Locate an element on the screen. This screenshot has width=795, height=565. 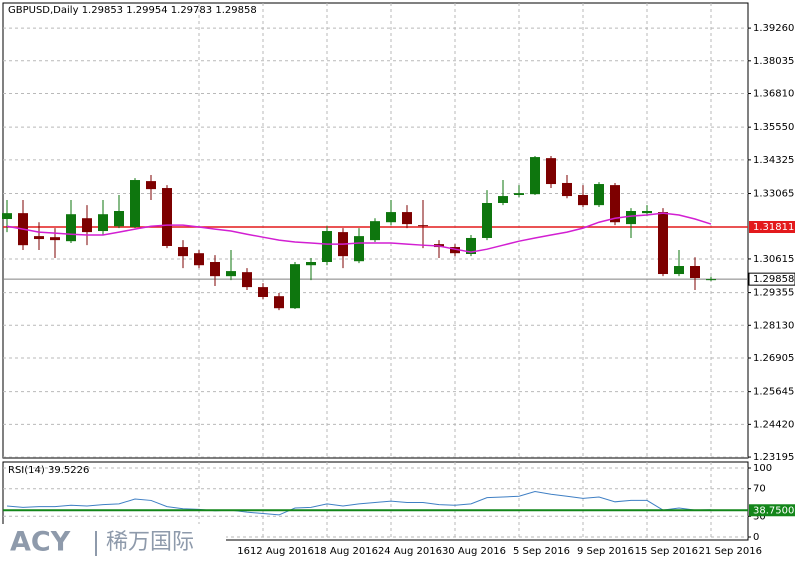
x-tick-label: 18 Aug 2016 is located at coordinates (346, 551).